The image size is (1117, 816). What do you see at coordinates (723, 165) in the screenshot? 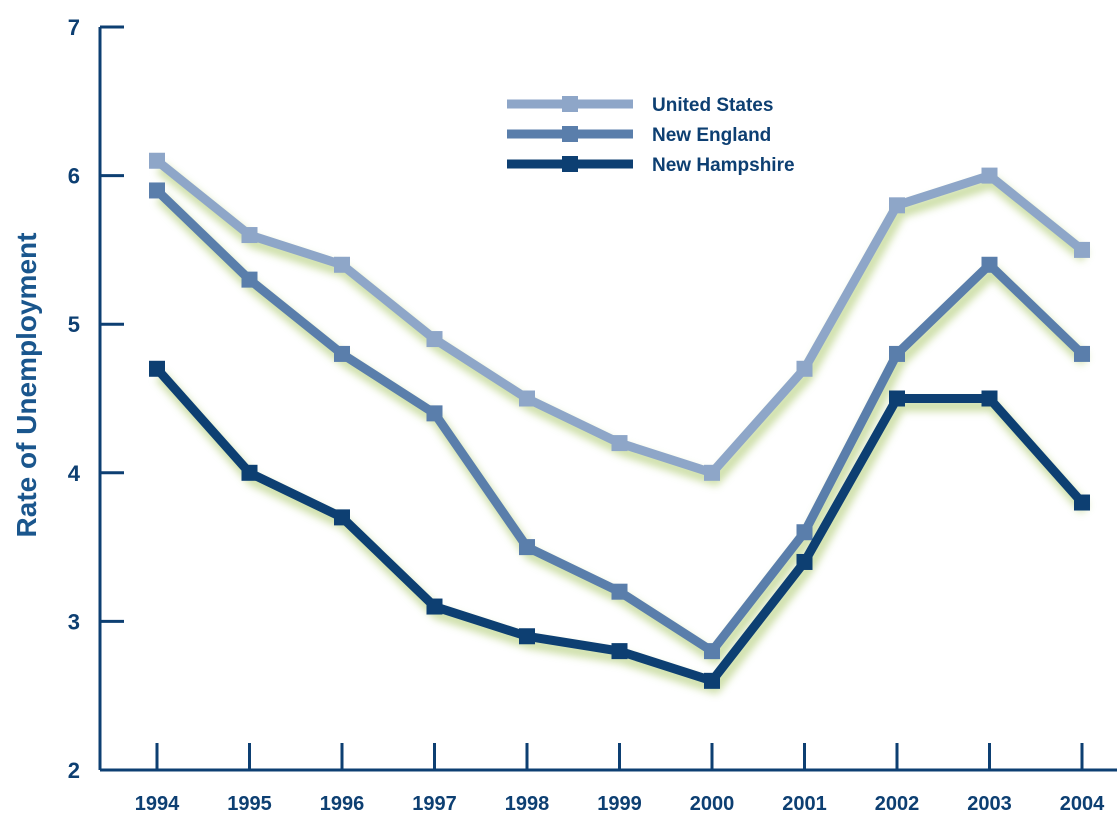
I see `legend-label: New Hampshire` at bounding box center [723, 165].